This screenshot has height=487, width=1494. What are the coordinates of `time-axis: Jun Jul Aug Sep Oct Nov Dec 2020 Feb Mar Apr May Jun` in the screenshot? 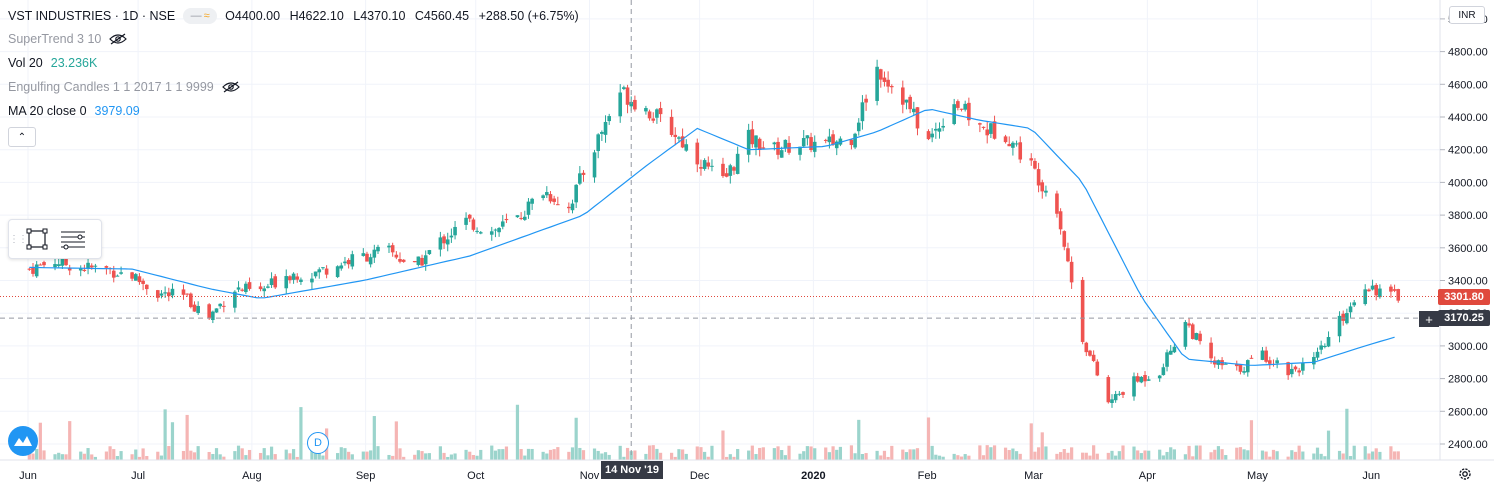 It's located at (699, 476).